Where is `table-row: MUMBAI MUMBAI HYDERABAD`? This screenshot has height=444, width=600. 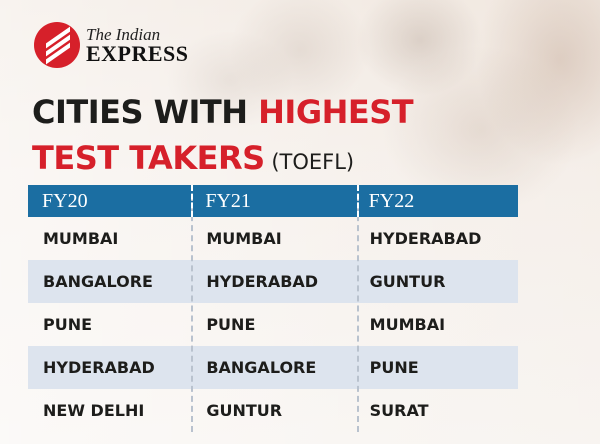
table-row: MUMBAI MUMBAI HYDERABAD is located at coordinates (273, 238).